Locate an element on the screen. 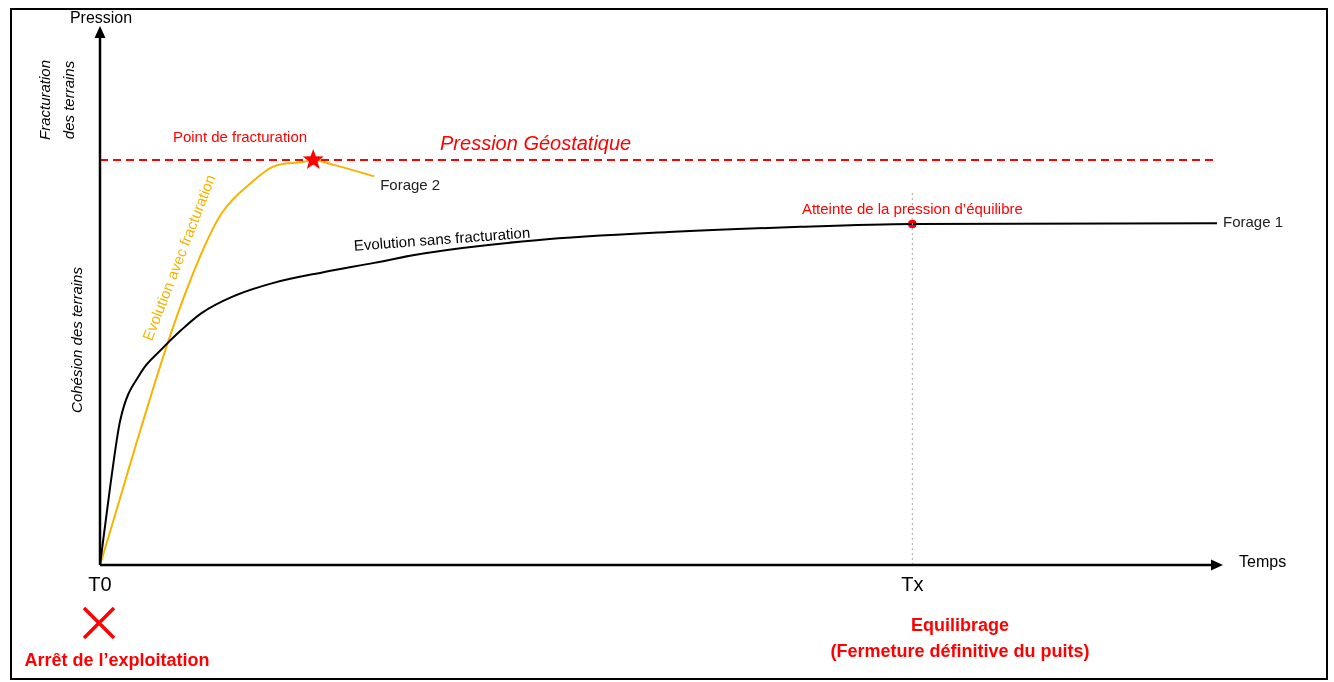  x-axis-title: Temps is located at coordinates (1263, 562).